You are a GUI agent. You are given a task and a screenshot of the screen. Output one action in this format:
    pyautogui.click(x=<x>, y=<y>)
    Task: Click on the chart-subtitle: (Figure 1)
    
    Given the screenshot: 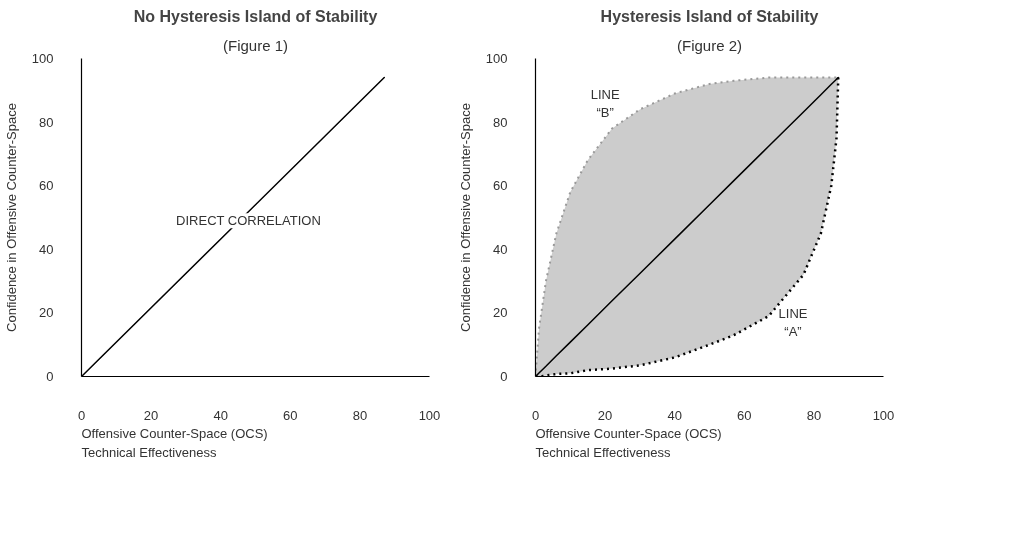 What is the action you would take?
    pyautogui.click(x=255, y=45)
    